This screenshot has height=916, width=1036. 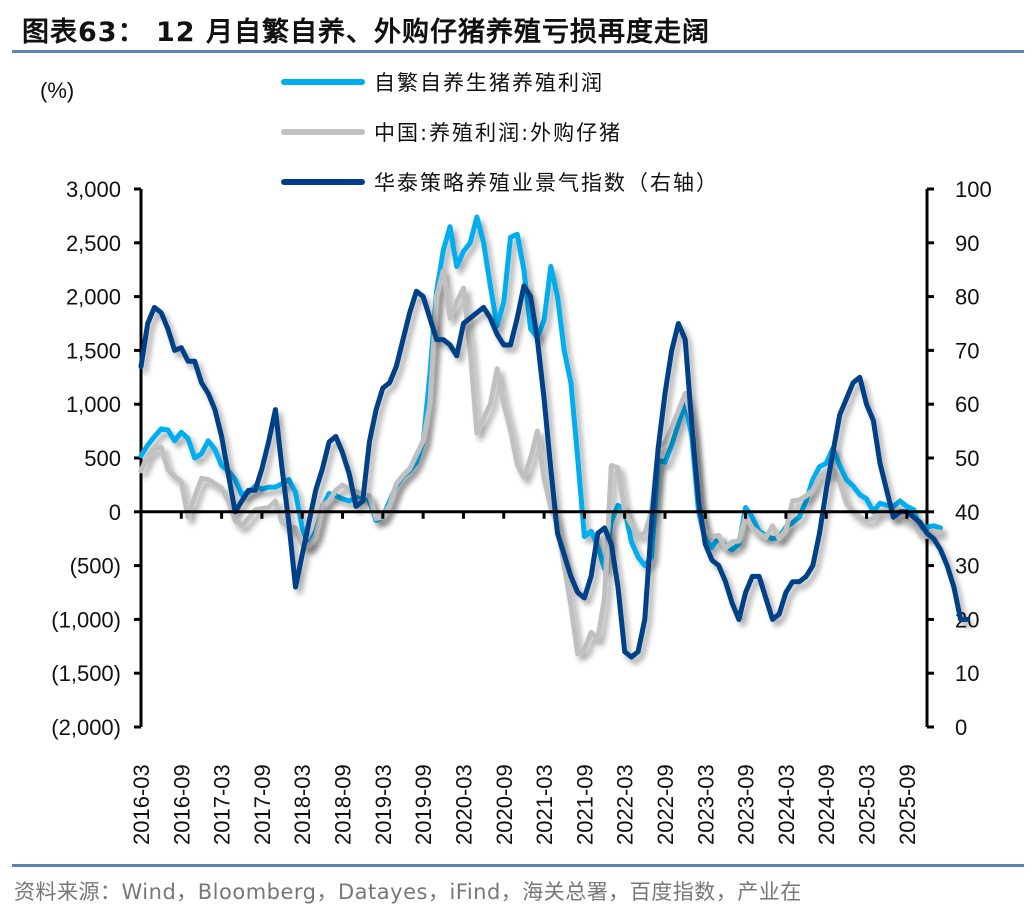 I want to click on left-axis-tick-label: 1,500, so click(x=93, y=350).